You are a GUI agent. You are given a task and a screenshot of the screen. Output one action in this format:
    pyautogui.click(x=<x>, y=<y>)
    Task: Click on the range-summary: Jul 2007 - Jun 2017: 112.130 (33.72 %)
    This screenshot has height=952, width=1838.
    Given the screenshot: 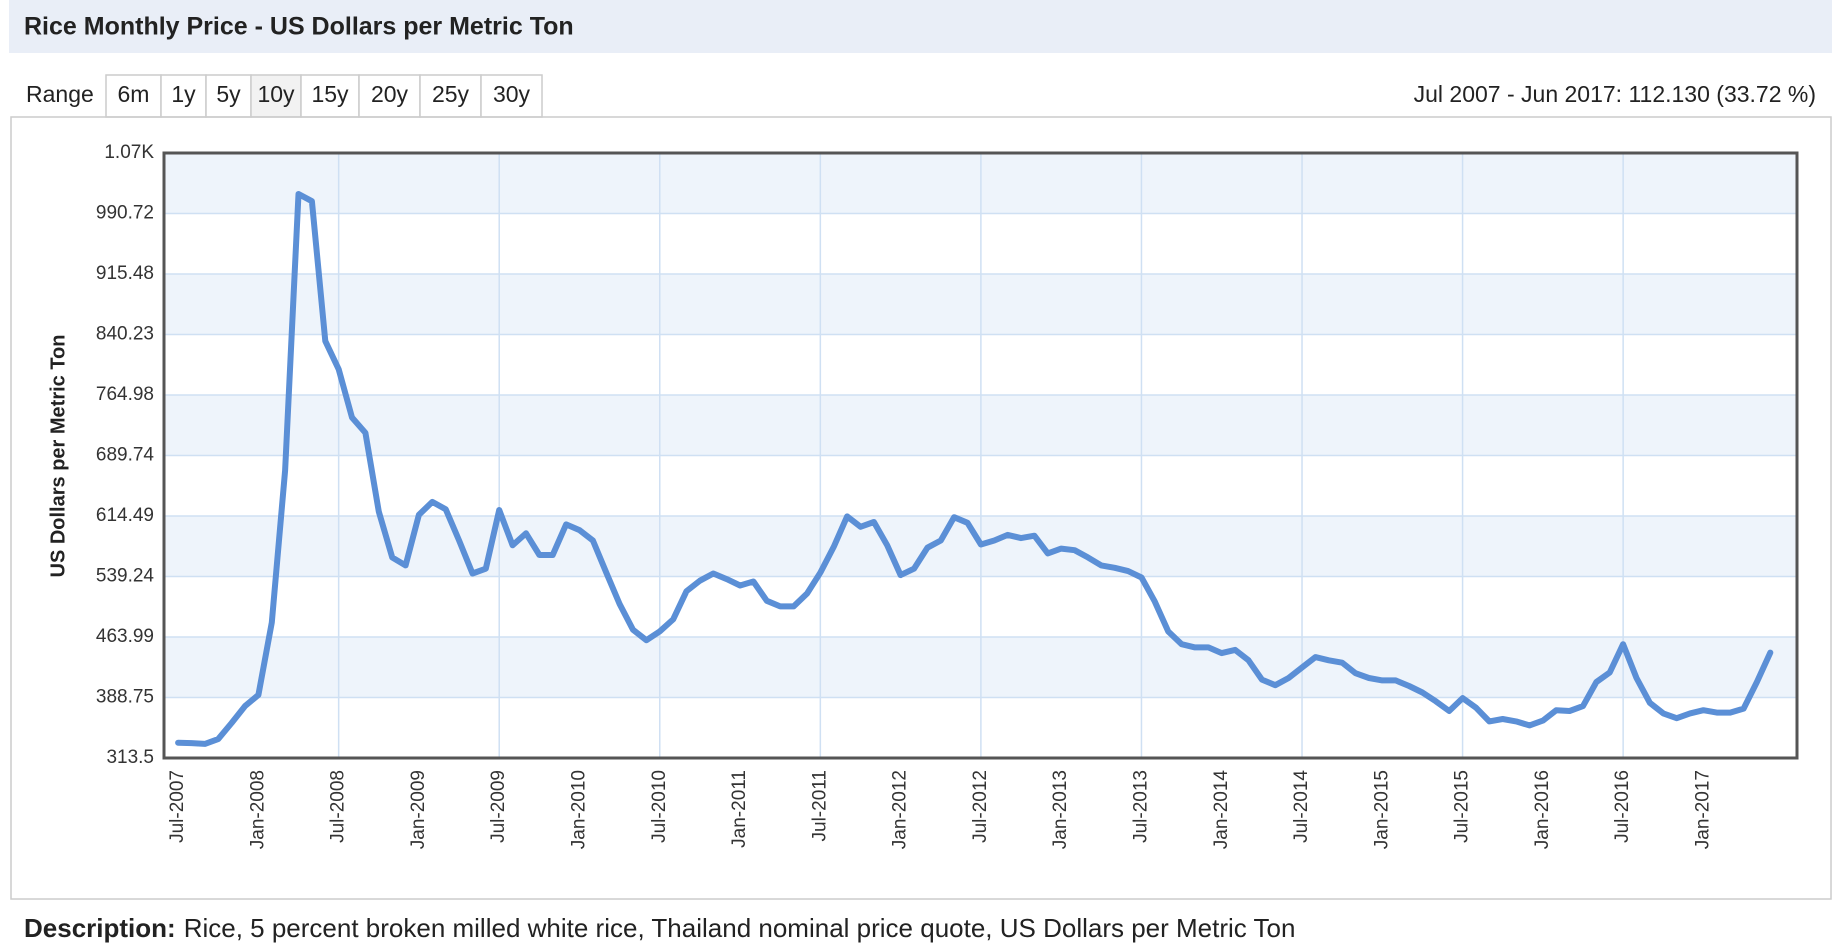 What is the action you would take?
    pyautogui.click(x=1615, y=94)
    